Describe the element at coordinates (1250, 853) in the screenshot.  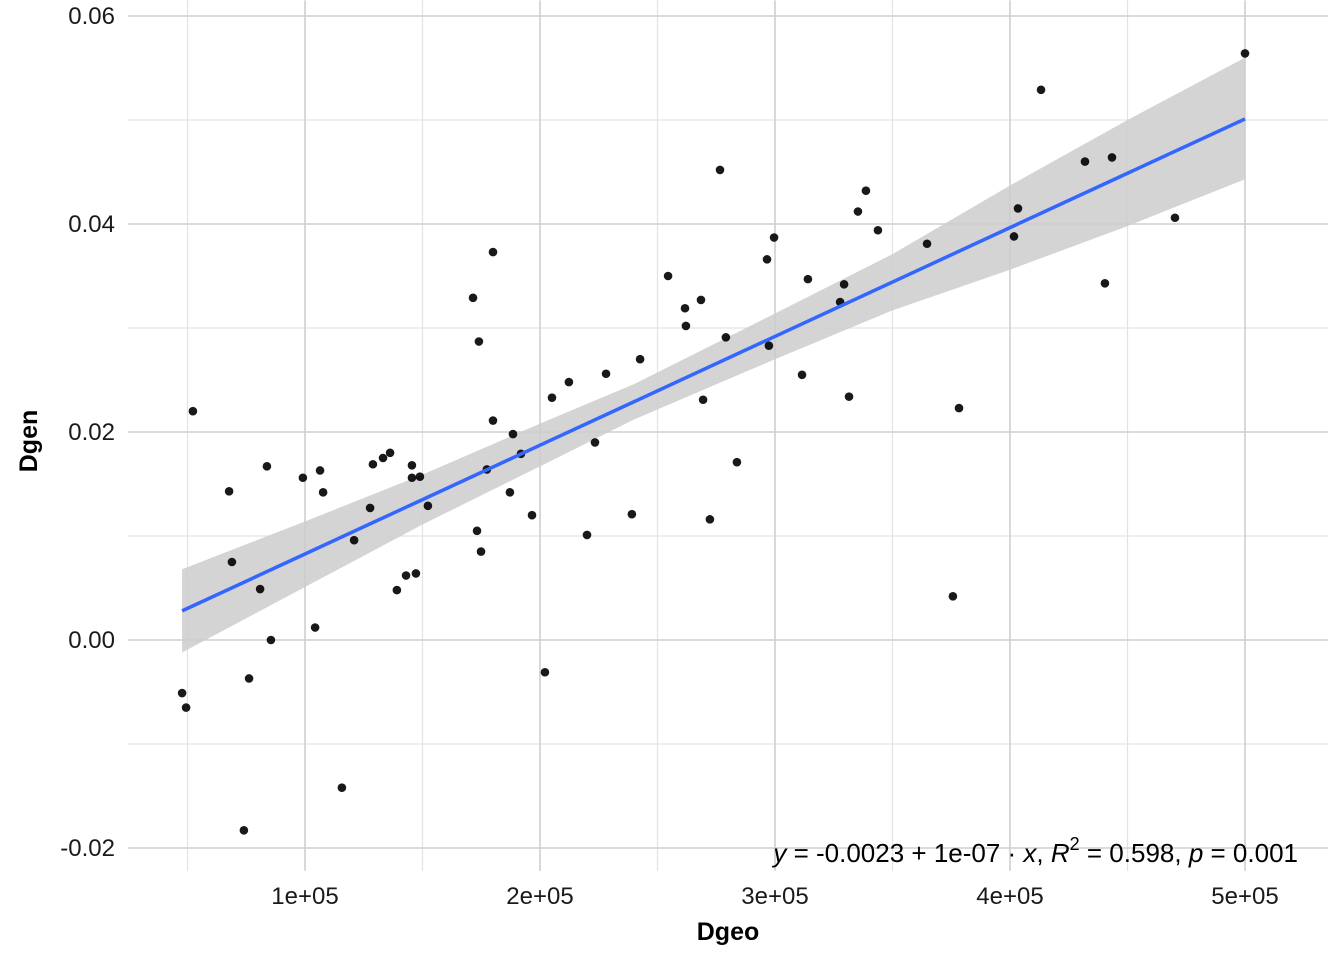
I see `ann-p-value: = 0.001` at that location.